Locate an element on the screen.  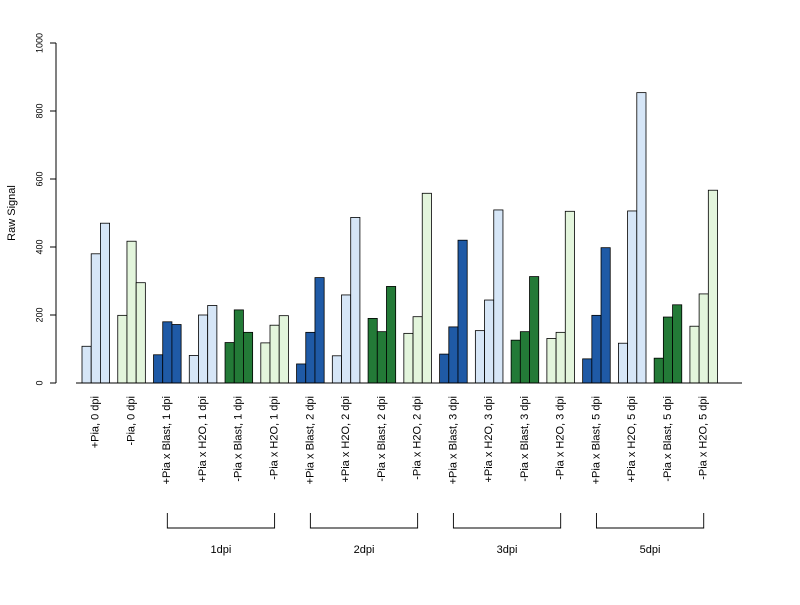
x-tick-label: +Pia x Blast, 3 dpi is located at coordinates (453, 440).